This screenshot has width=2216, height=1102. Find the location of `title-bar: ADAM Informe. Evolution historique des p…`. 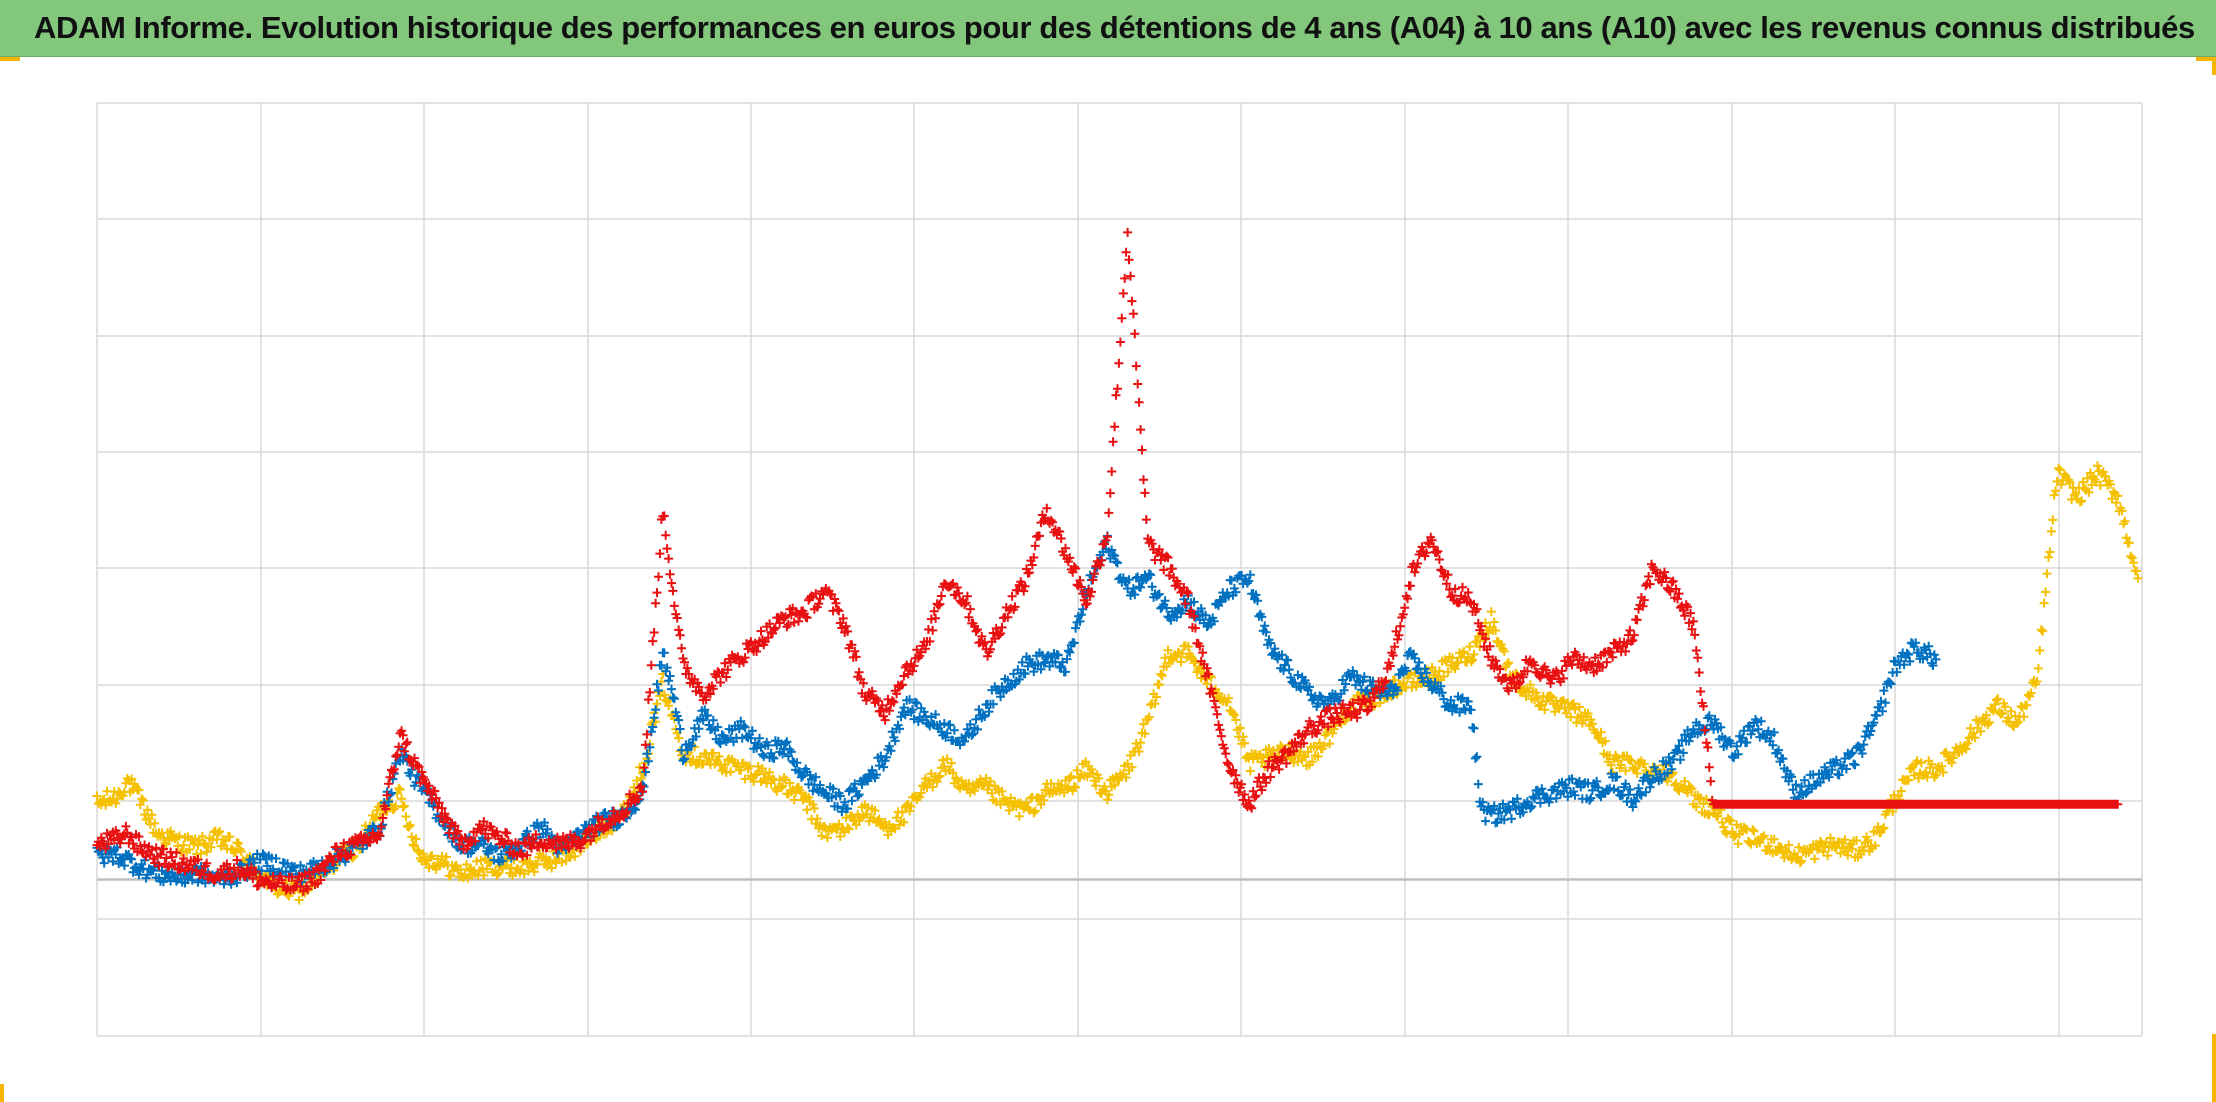

title-bar: ADAM Informe. Evolution historique des p… is located at coordinates (1108, 28).